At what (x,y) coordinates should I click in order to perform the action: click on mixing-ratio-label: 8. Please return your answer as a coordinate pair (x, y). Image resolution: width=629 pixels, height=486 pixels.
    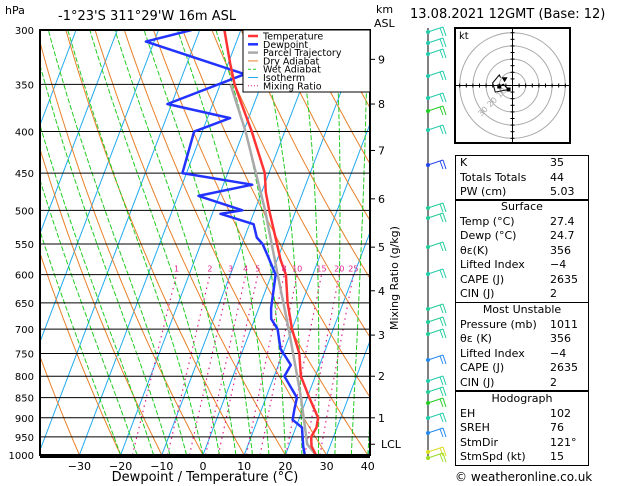
    Looking at the image, I should click on (284, 269).